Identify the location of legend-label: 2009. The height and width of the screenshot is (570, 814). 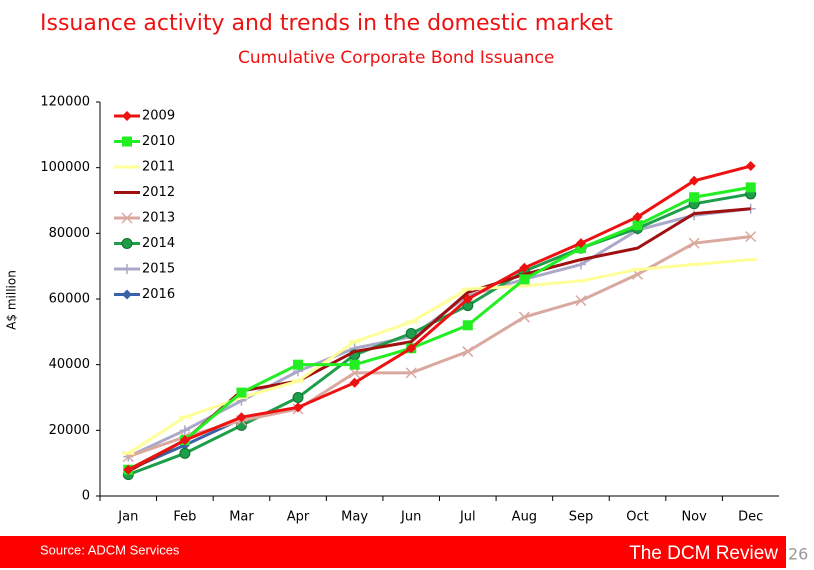
(158, 116).